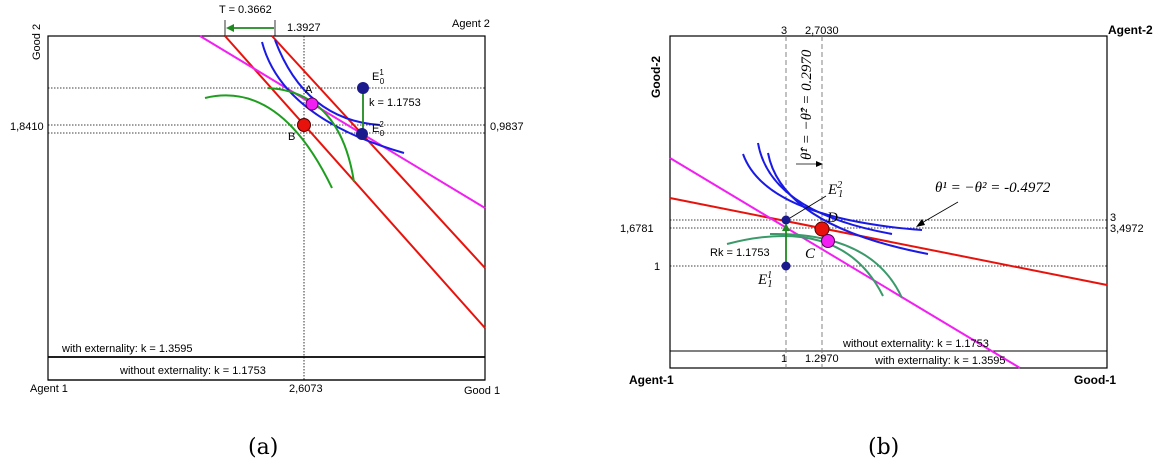 The width and height of the screenshot is (1175, 469). I want to click on bottom-value-a: 2,6073, so click(306, 389).